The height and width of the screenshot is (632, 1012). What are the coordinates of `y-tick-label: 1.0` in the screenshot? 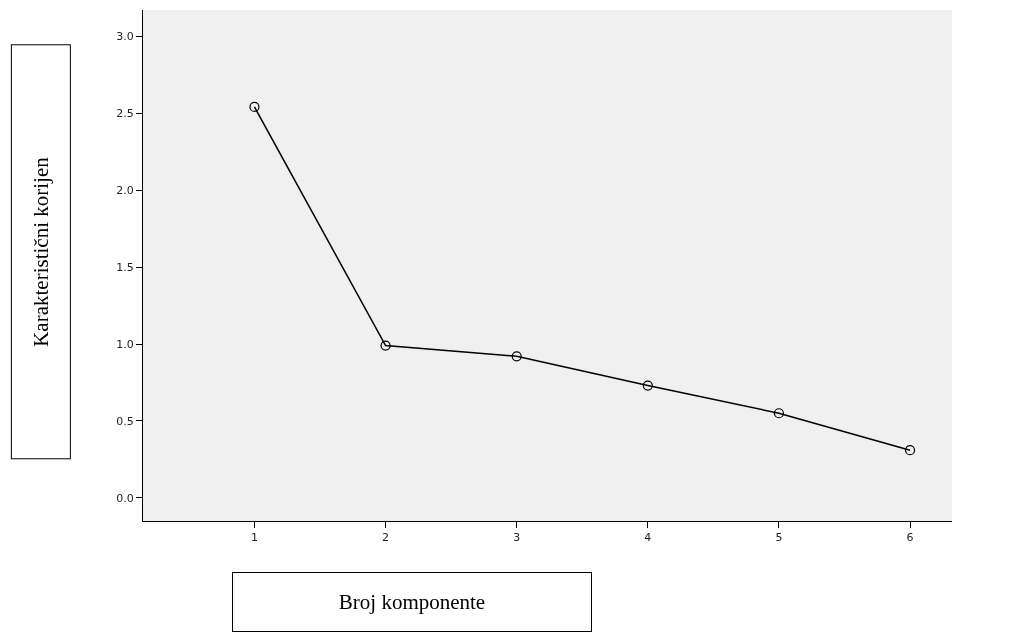 It's located at (125, 344).